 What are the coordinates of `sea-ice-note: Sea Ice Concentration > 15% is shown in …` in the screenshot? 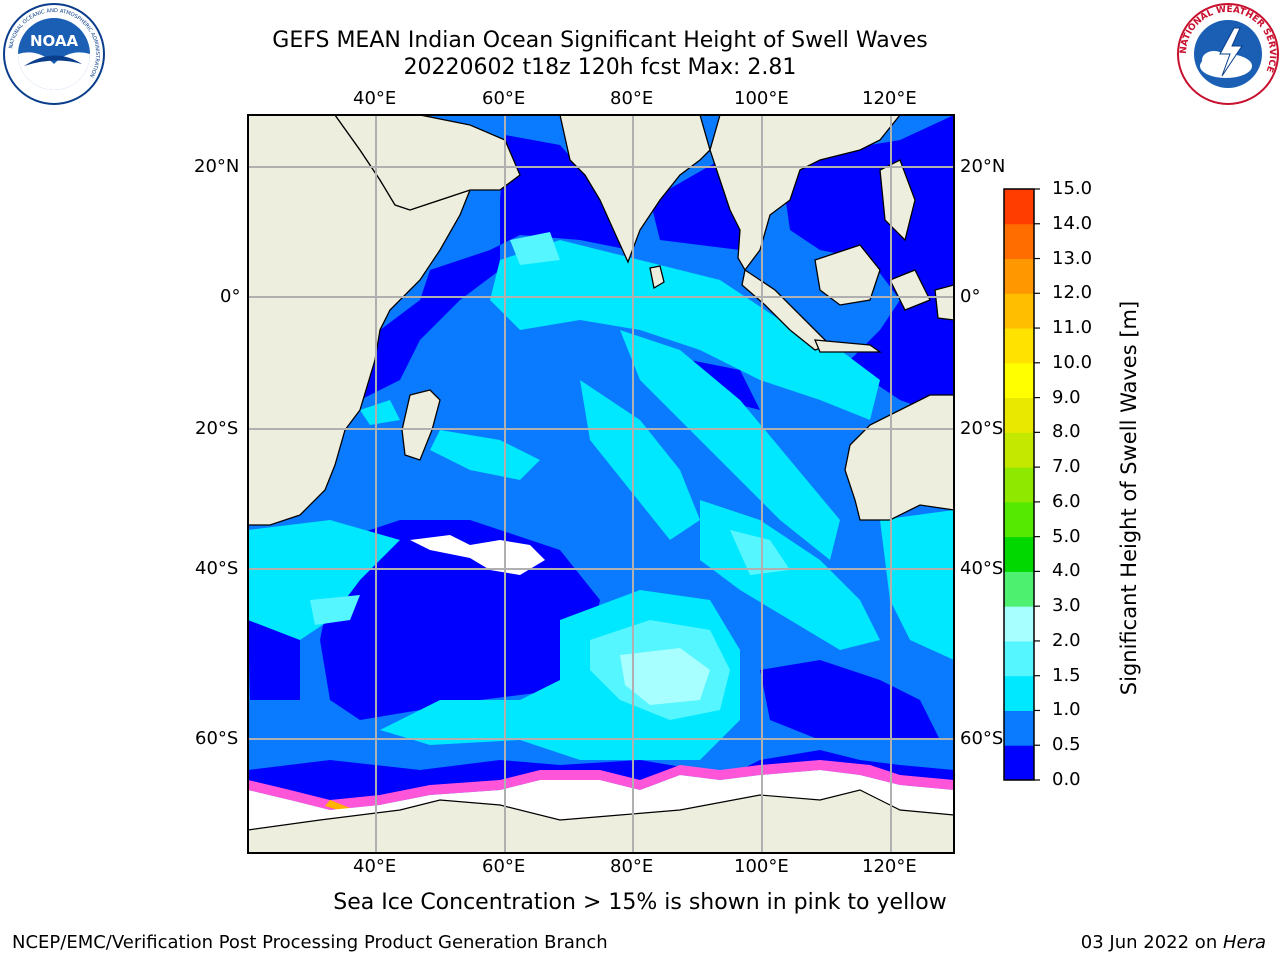 It's located at (640, 902).